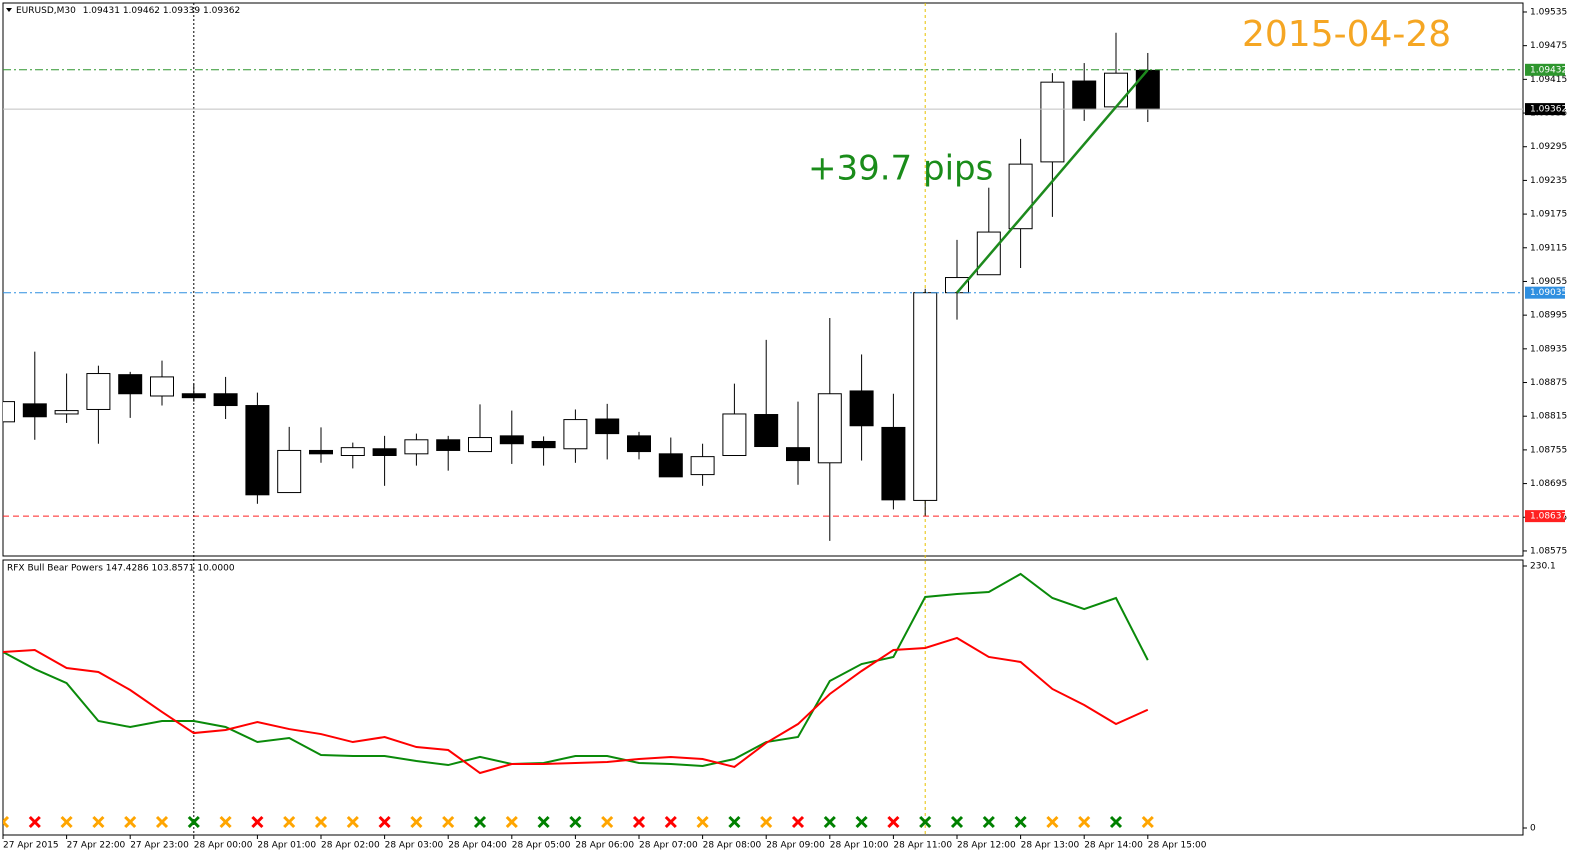 The image size is (1579, 859). Describe the element at coordinates (1548, 110) in the screenshot. I see `price-level-label: 1.09362` at that location.